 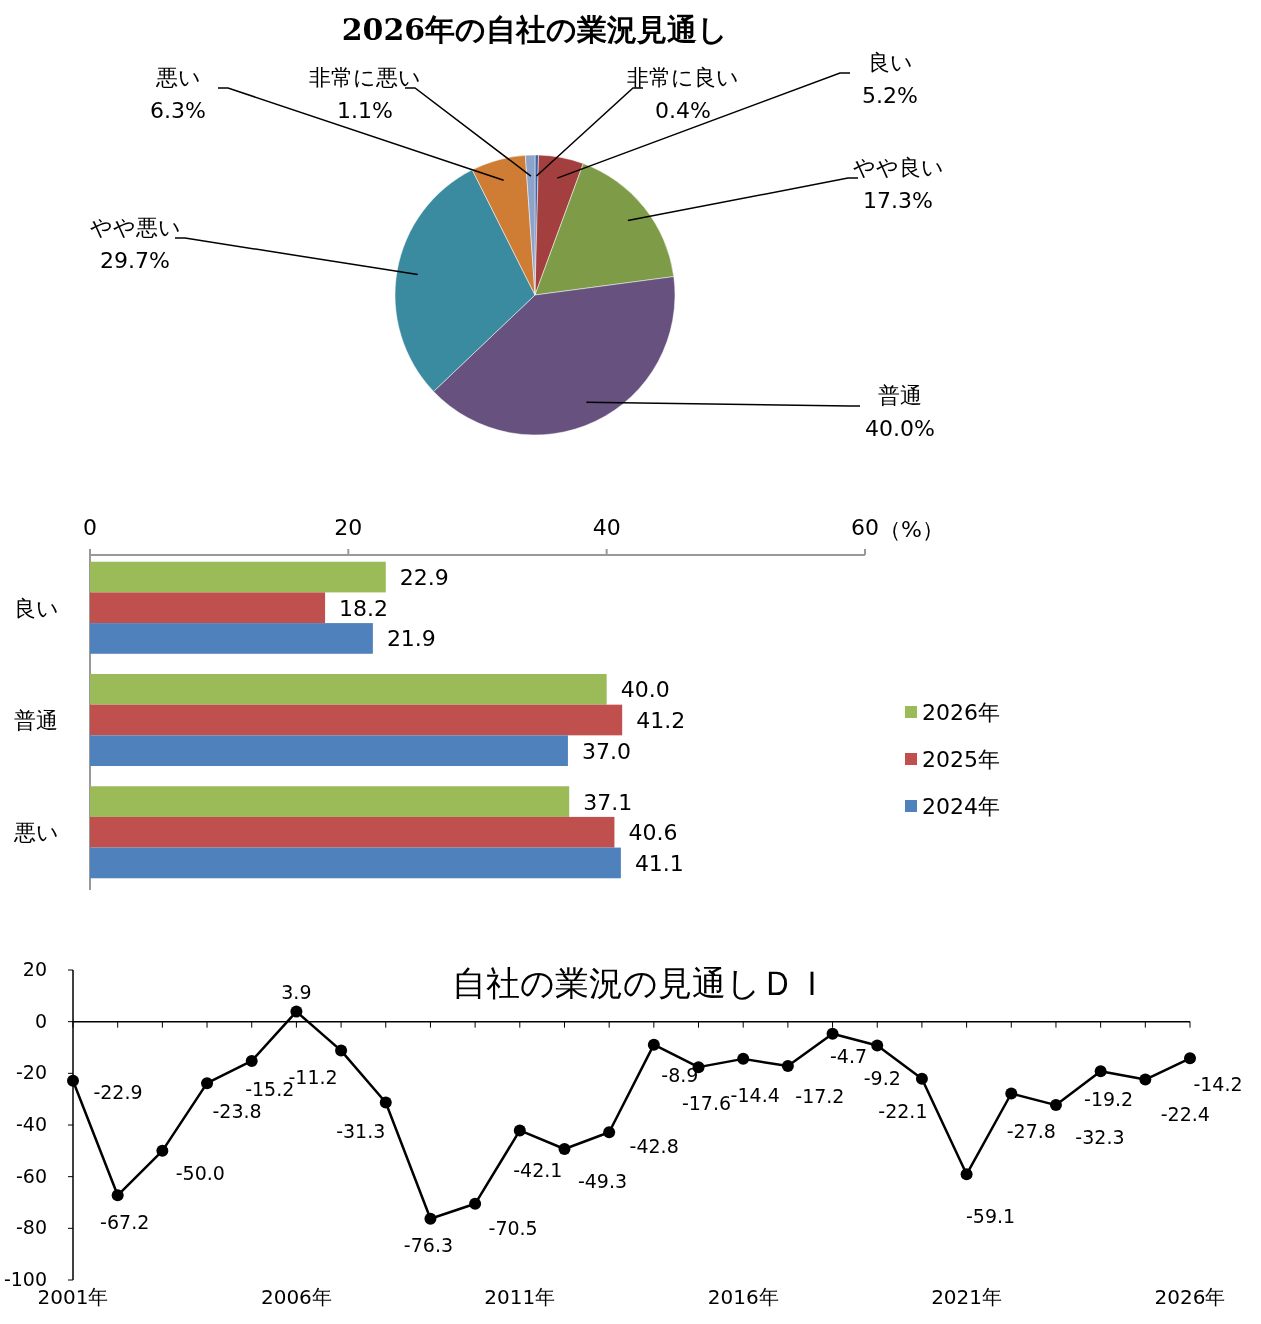 I want to click on data-label: 41.2, so click(x=661, y=720).